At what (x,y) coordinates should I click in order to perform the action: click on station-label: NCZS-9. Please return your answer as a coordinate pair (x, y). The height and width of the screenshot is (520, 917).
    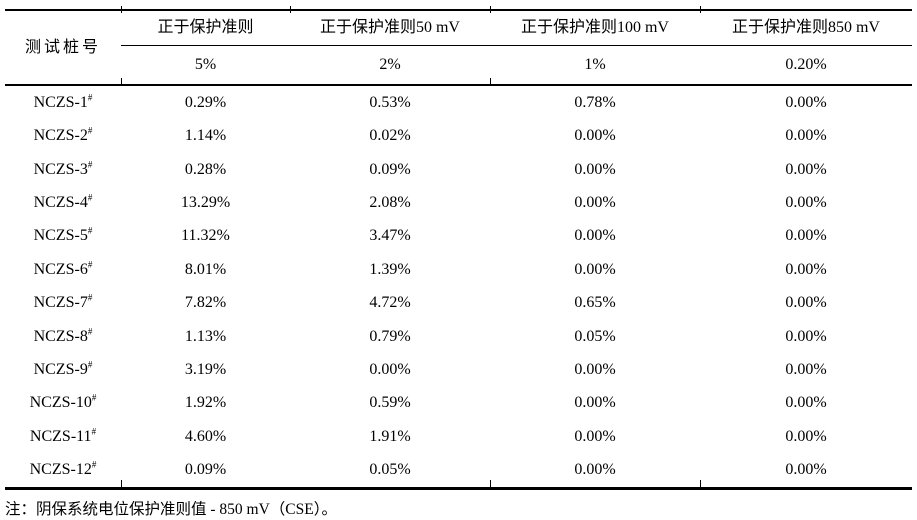
    Looking at the image, I should click on (60, 370).